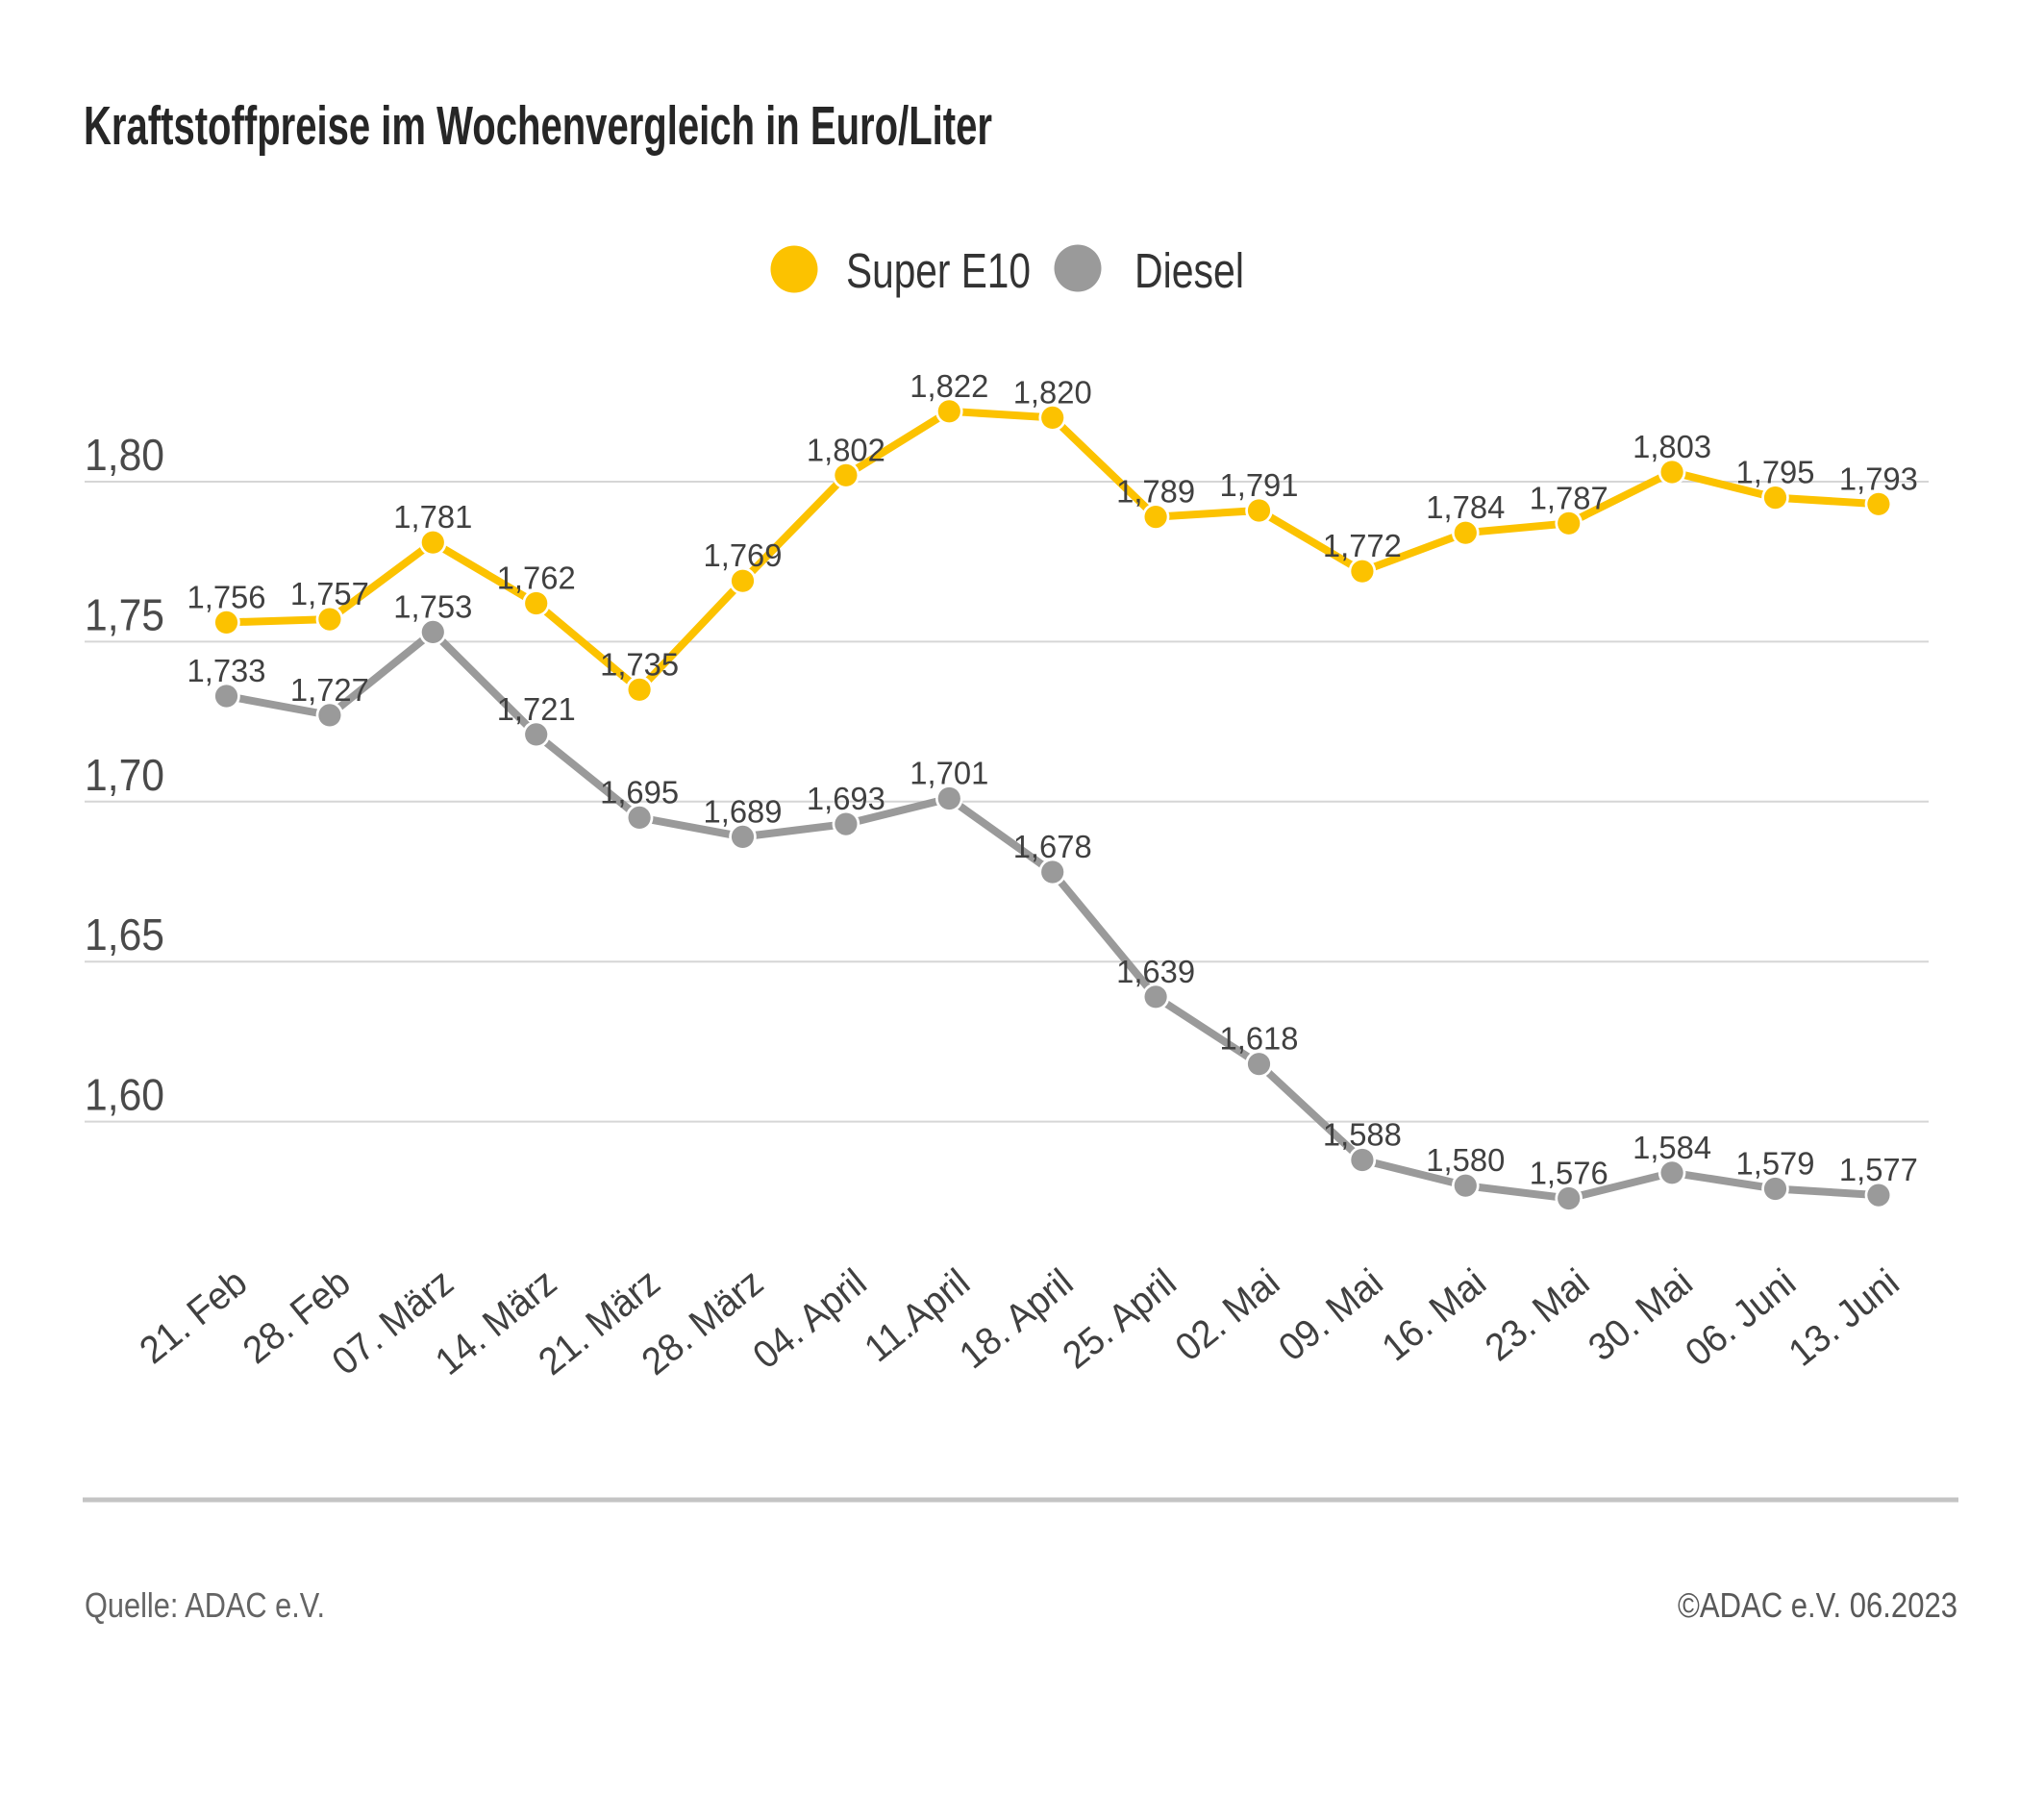 The width and height of the screenshot is (2044, 1794). I want to click on svg-text: Super E10, so click(938, 270).